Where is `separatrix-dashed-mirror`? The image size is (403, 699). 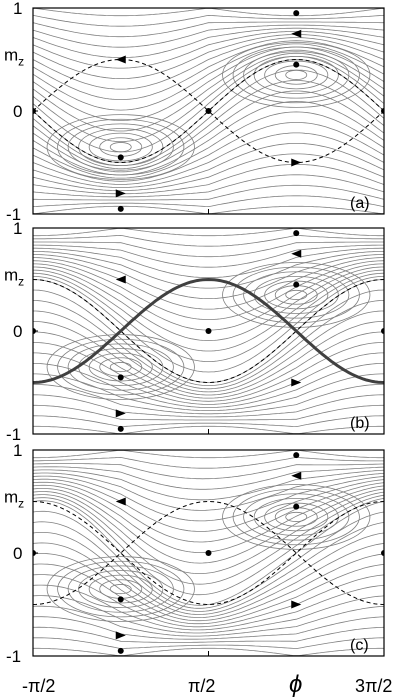
separatrix-dashed-mirror is located at coordinates (208, 111).